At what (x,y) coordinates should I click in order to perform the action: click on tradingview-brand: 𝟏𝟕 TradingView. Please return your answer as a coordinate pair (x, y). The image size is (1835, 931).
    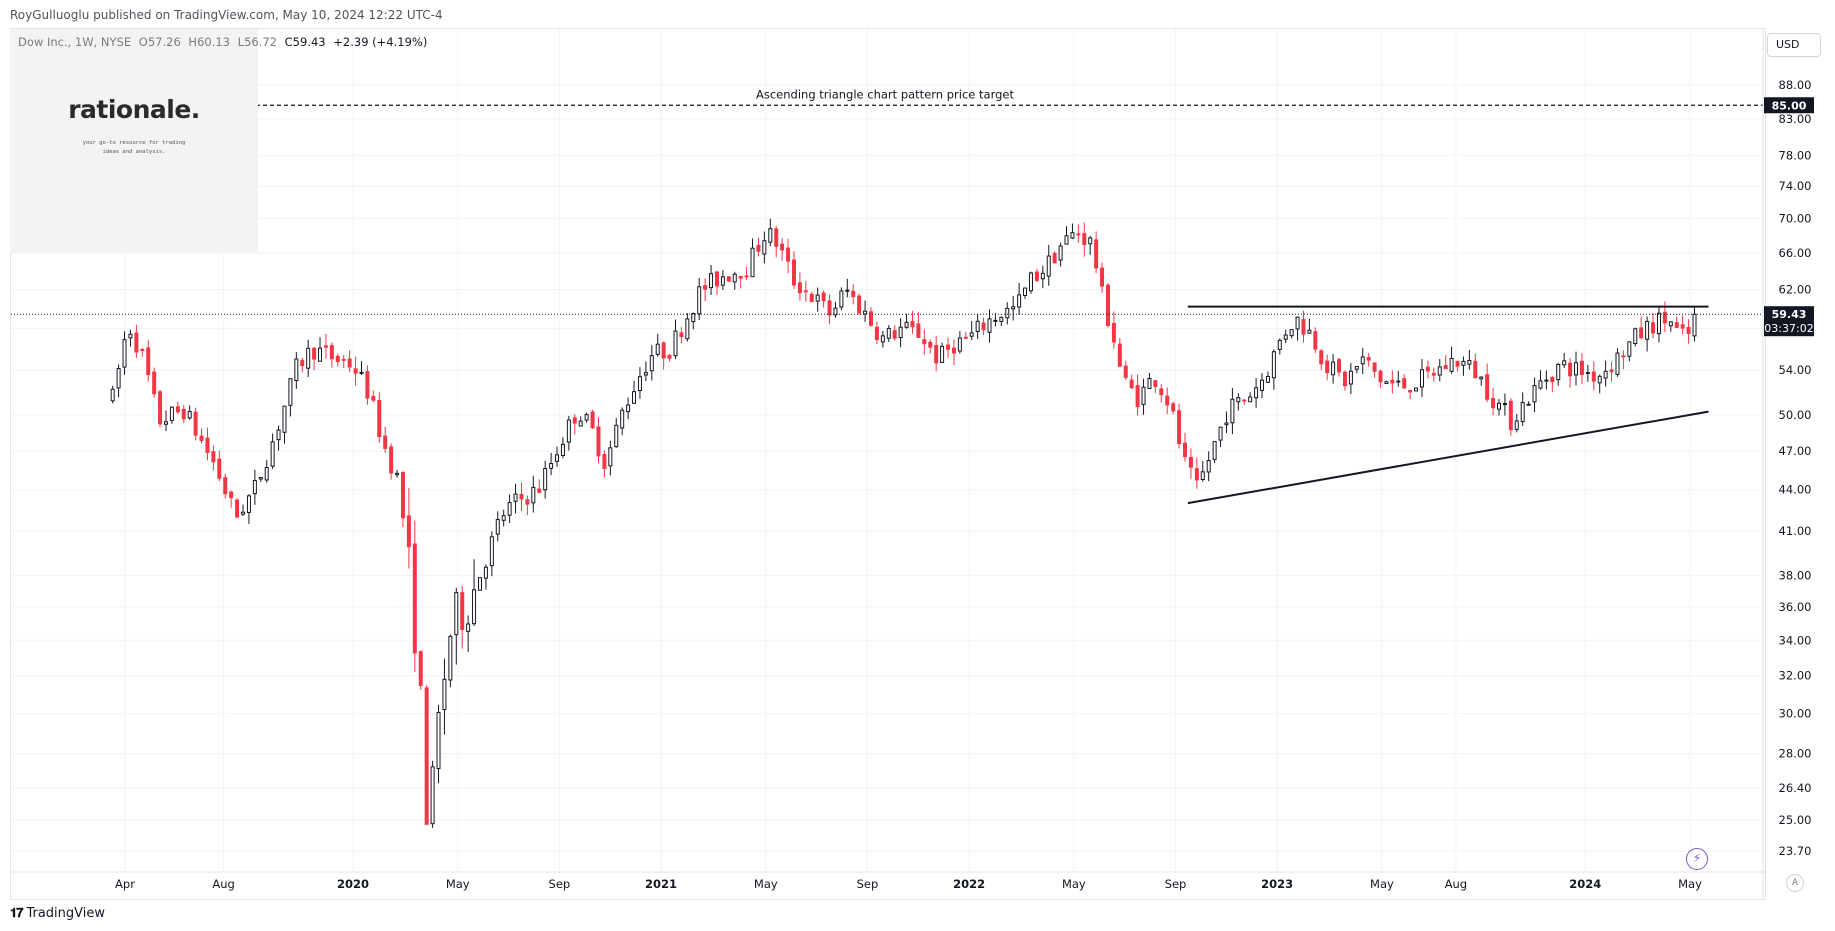
    Looking at the image, I should click on (57, 913).